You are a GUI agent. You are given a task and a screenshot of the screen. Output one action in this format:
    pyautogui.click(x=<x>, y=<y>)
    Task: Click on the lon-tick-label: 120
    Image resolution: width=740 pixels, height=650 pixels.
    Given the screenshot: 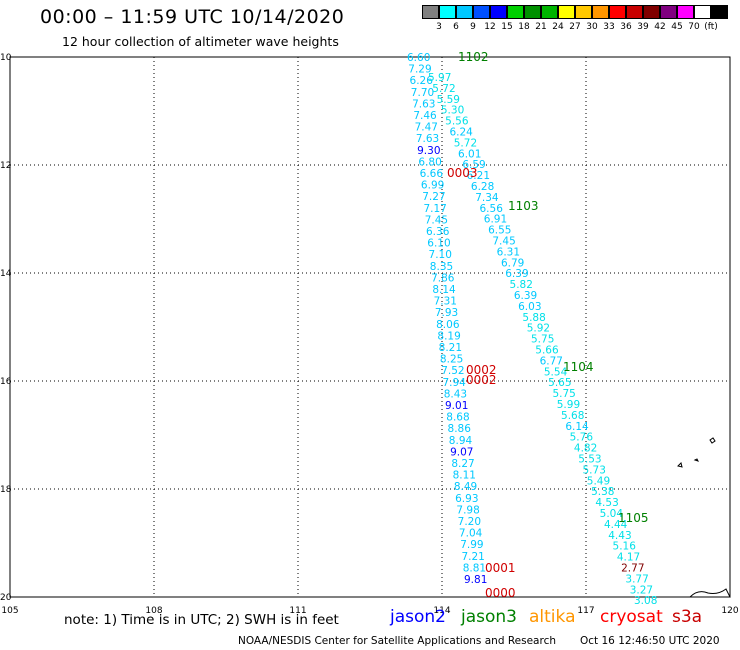 What is the action you would take?
    pyautogui.click(x=729, y=611)
    